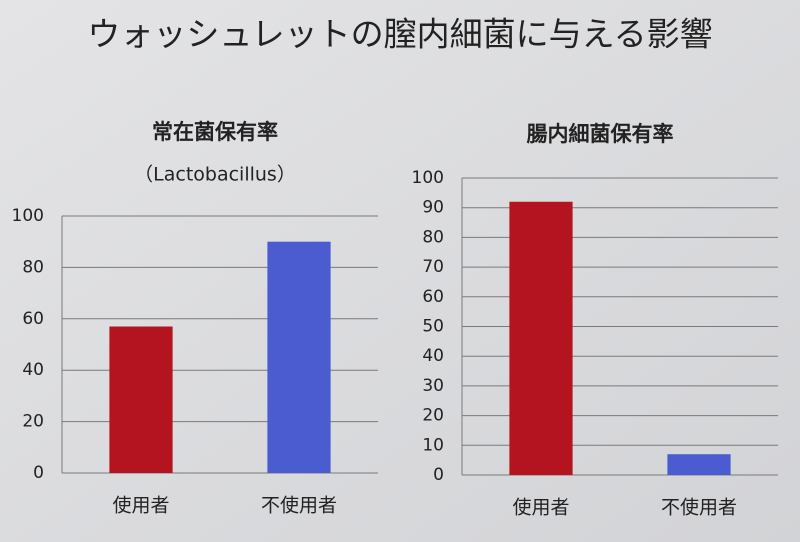 The height and width of the screenshot is (542, 800). What do you see at coordinates (433, 208) in the screenshot?
I see `y-tick-label: 90` at bounding box center [433, 208].